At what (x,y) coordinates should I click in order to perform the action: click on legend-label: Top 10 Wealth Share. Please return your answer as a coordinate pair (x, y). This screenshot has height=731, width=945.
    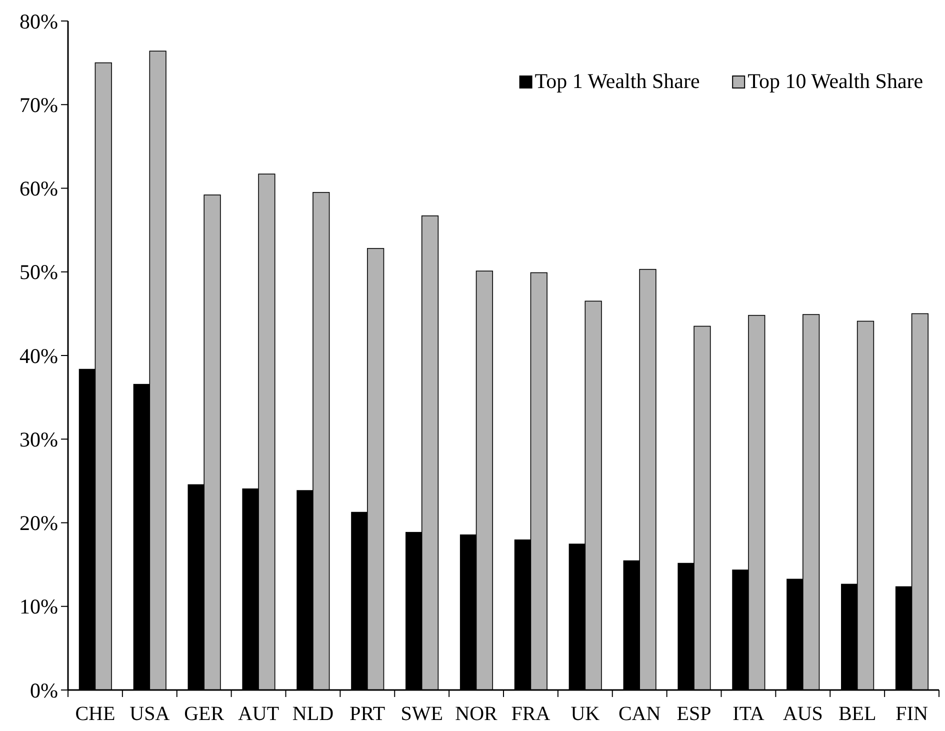
    Looking at the image, I should click on (836, 81).